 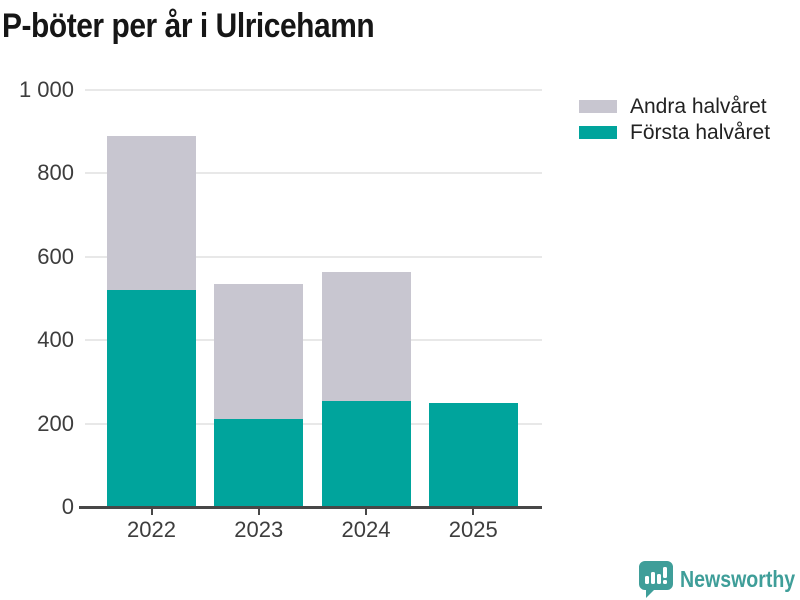 What do you see at coordinates (738, 579) in the screenshot?
I see `newsworthy-logo-text: Newsworthy` at bounding box center [738, 579].